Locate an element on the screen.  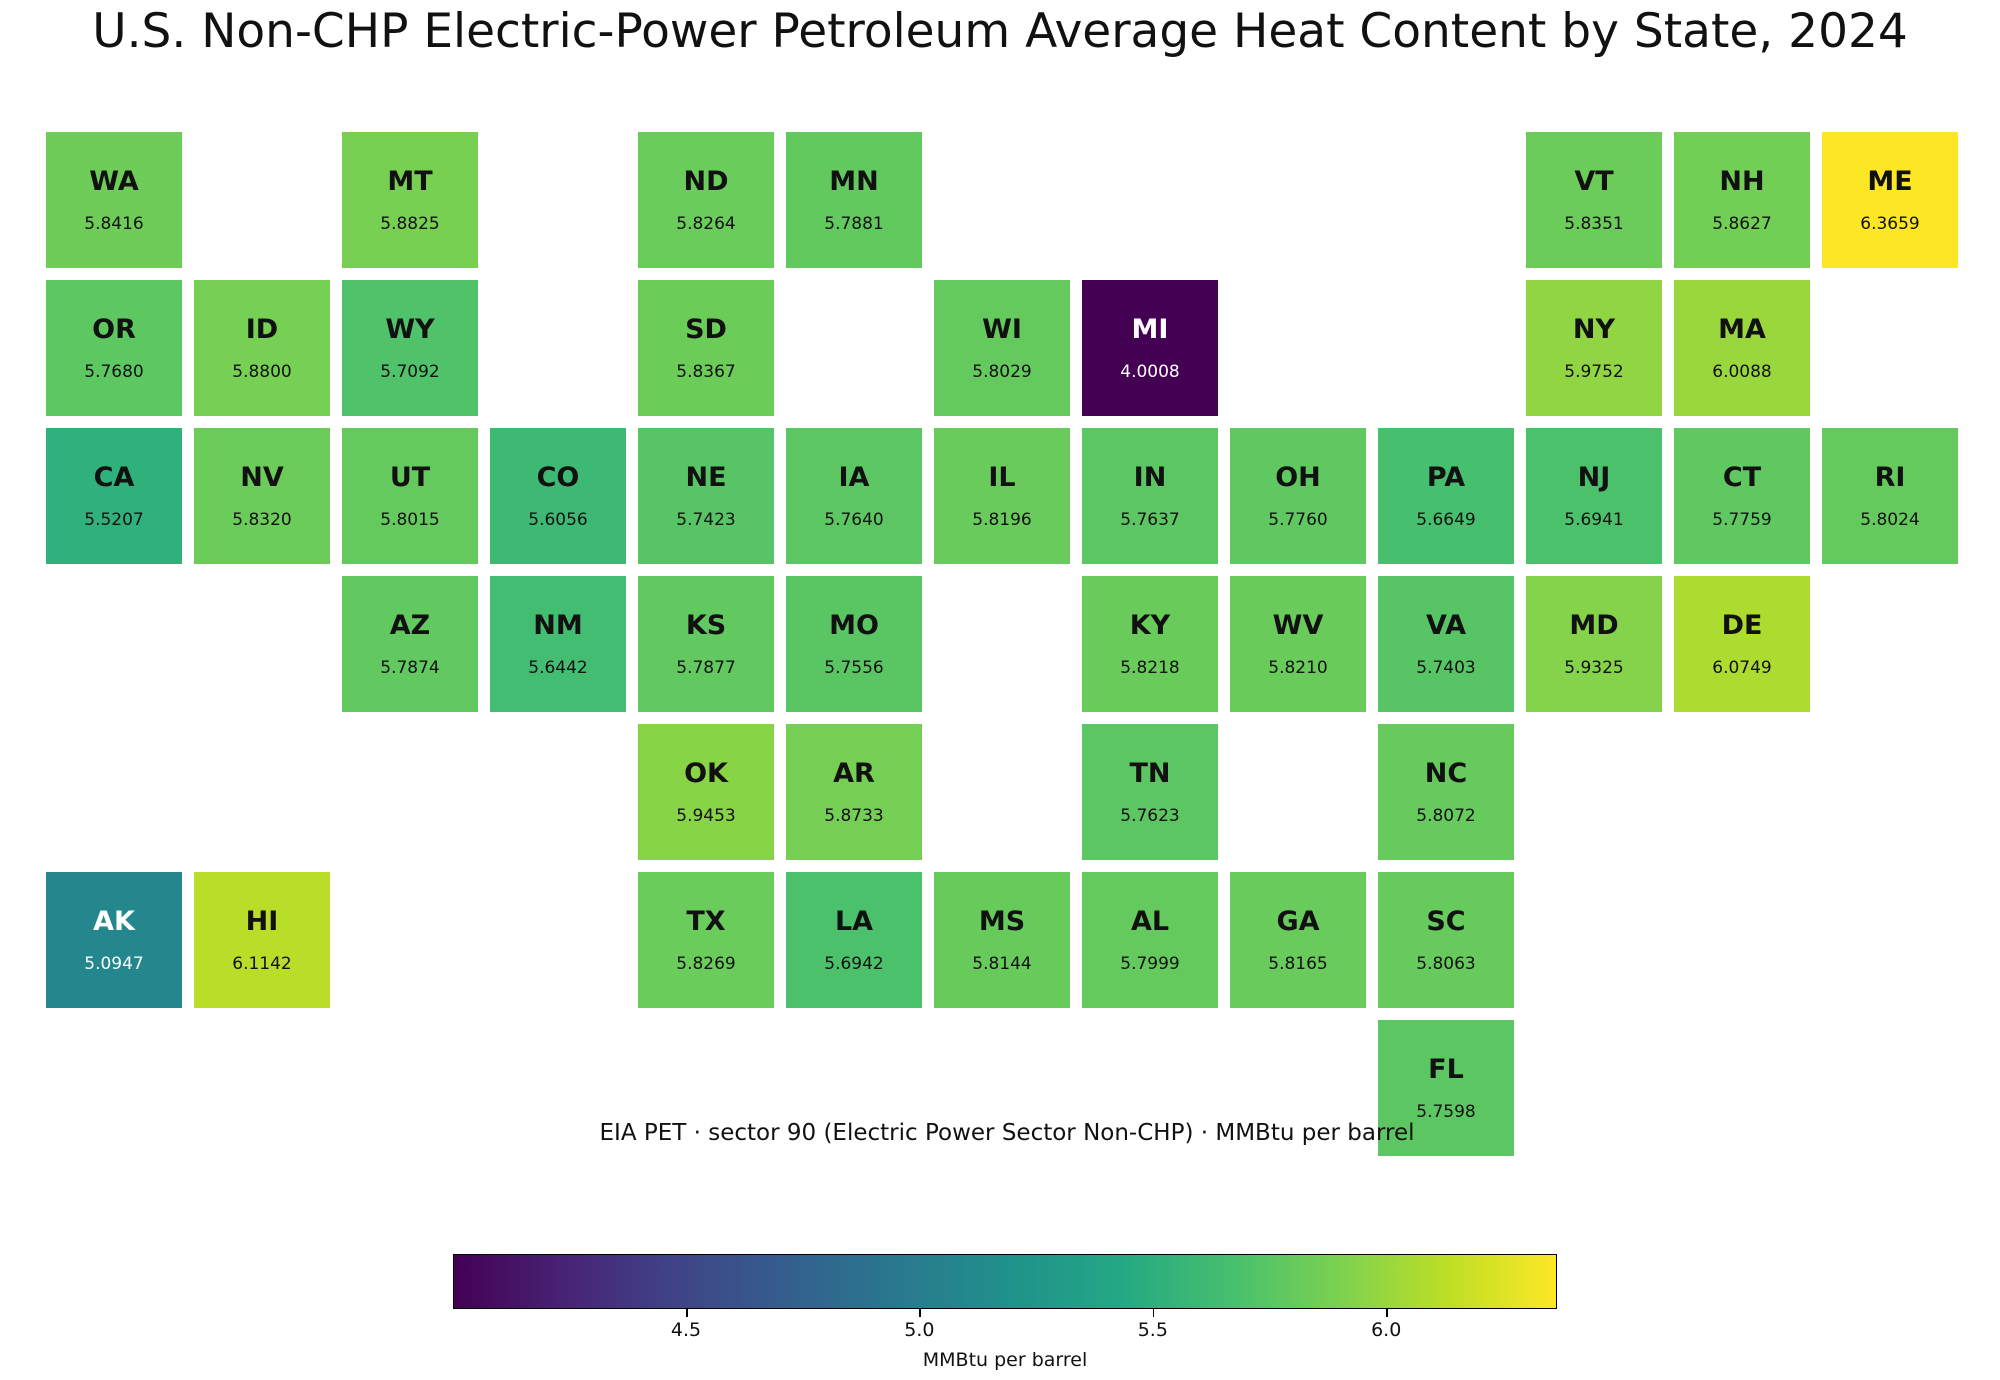
state-tile-ia: IA 5.7640 is located at coordinates (854, 496).